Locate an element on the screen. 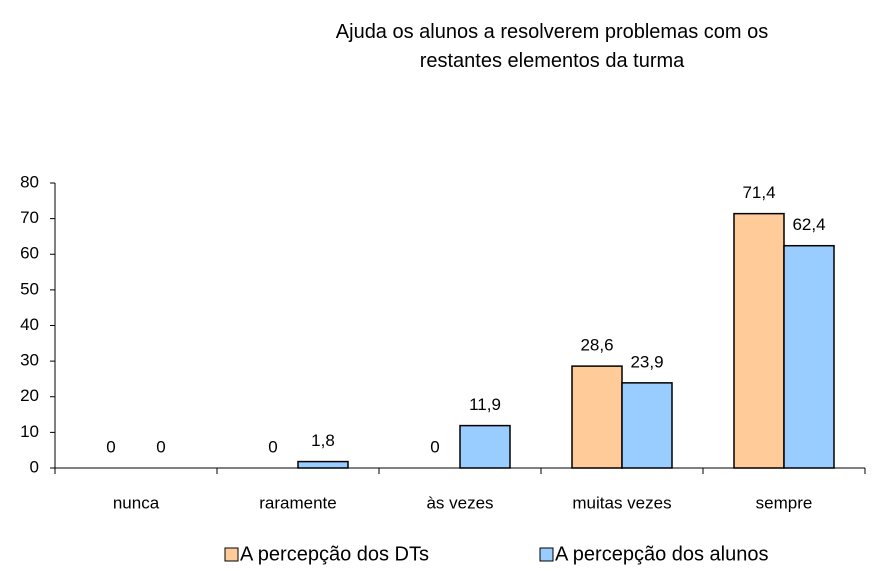 The image size is (884, 571). x-tick-label: nunca is located at coordinates (136, 502).